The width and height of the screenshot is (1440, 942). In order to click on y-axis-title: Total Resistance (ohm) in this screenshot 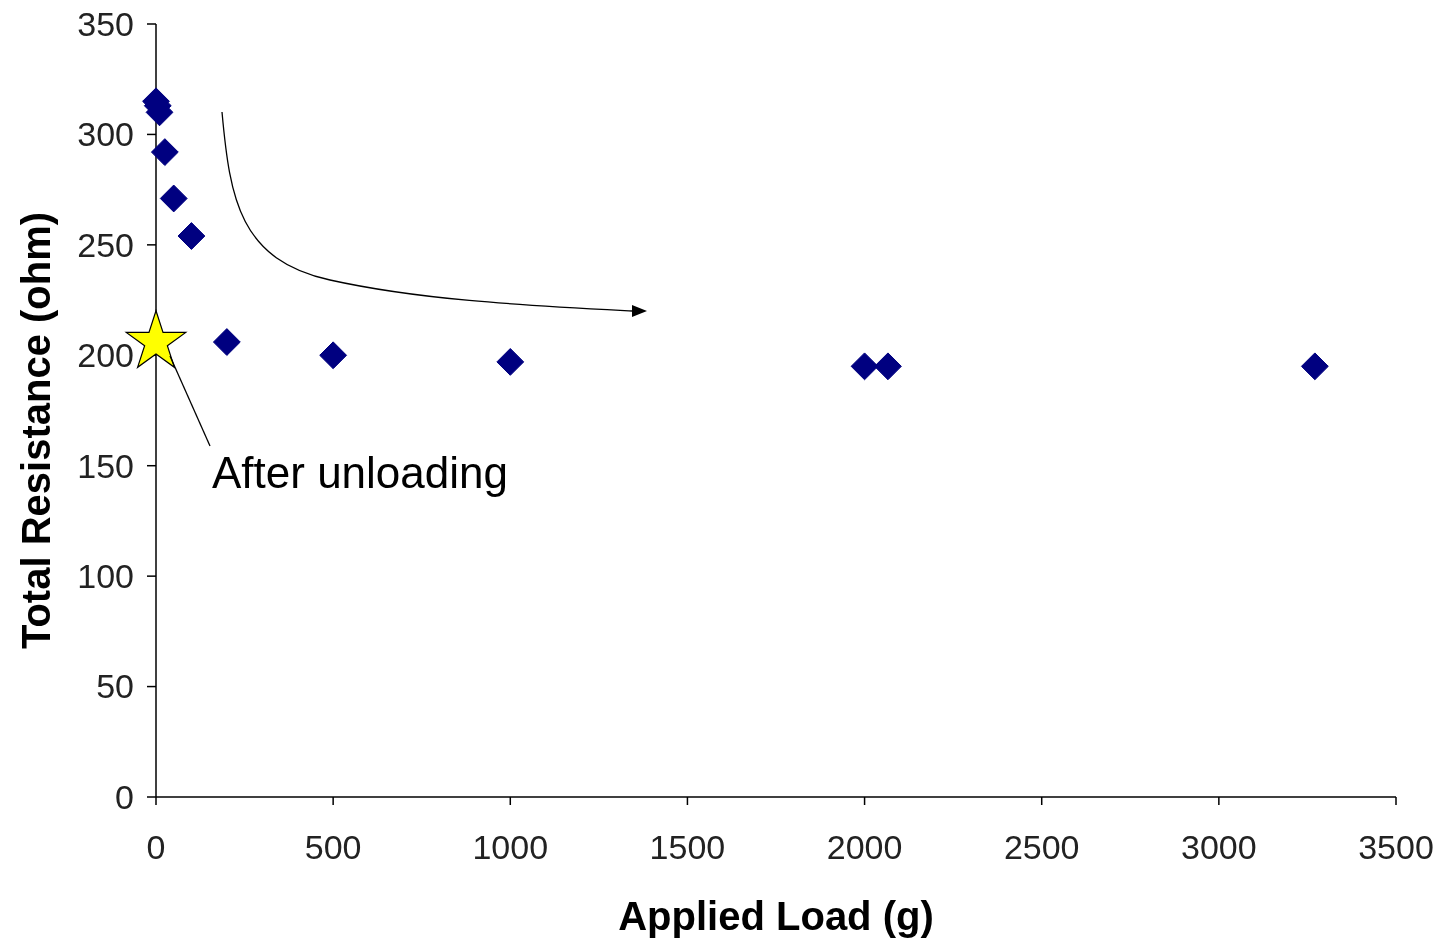, I will do `click(36, 430)`.